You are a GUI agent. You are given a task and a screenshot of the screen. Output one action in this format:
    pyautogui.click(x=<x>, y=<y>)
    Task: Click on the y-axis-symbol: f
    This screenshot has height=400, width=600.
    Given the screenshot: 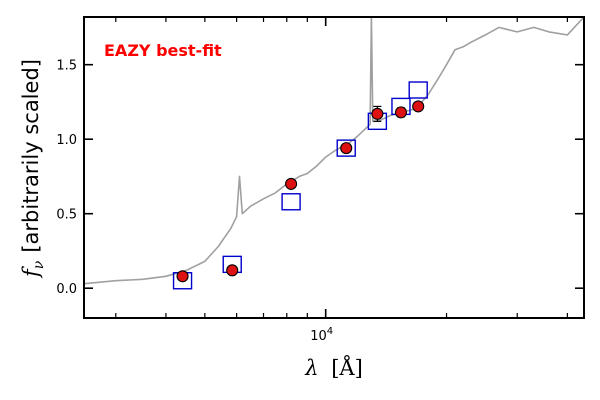 What is the action you would take?
    pyautogui.click(x=31, y=272)
    